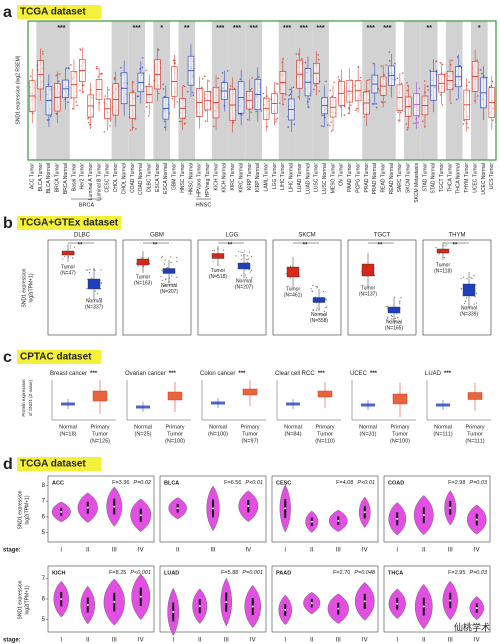 This screenshot has height=644, width=500. What do you see at coordinates (479, 28) in the screenshot?
I see `significance: *` at bounding box center [479, 28].